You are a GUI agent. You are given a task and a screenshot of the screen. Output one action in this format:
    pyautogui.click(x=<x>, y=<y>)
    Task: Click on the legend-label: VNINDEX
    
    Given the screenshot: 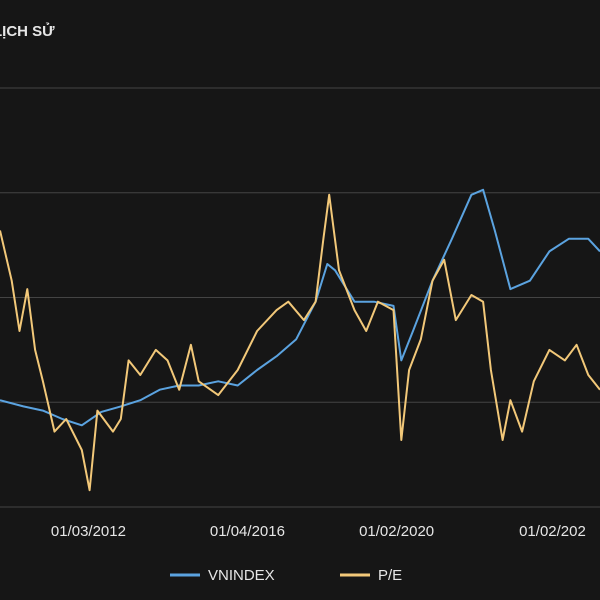 What is the action you would take?
    pyautogui.click(x=241, y=575)
    